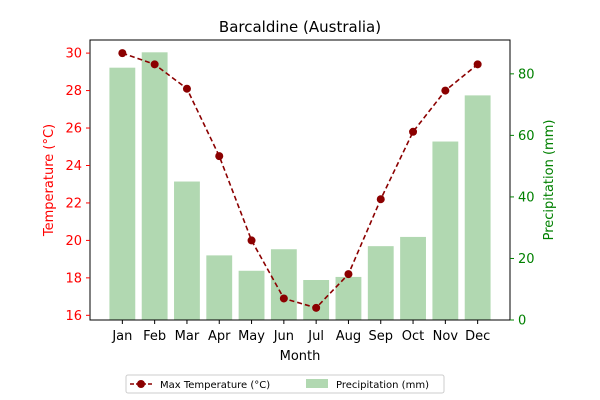 The image size is (600, 400). What do you see at coordinates (219, 287) in the screenshot?
I see `precip-bar-apr` at bounding box center [219, 287].